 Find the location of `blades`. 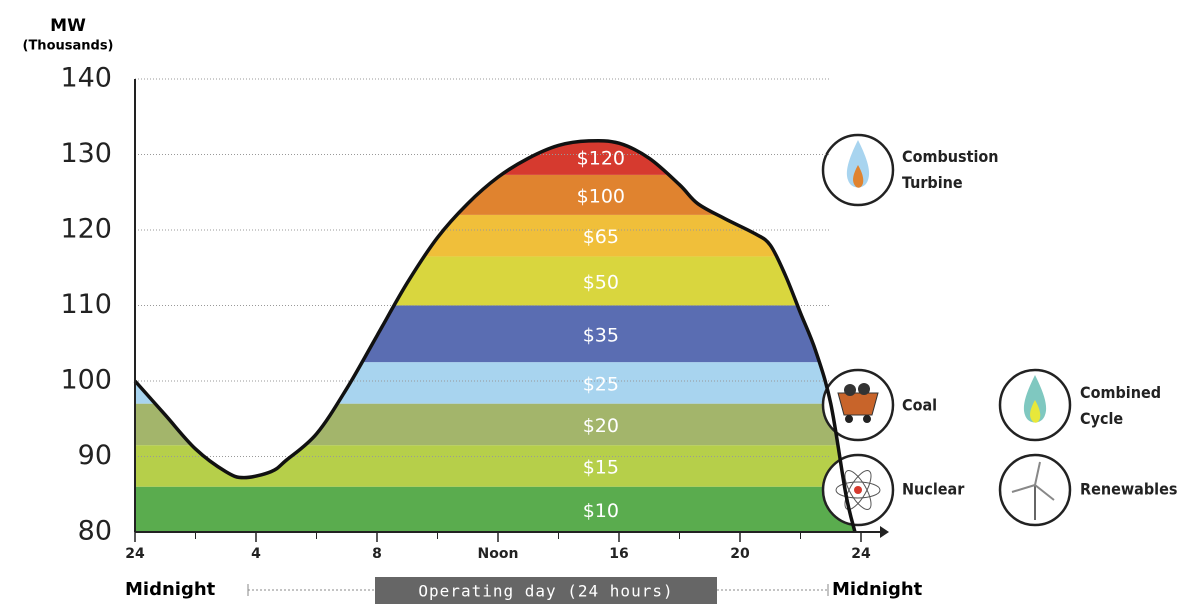

blades is located at coordinates (1033, 481).